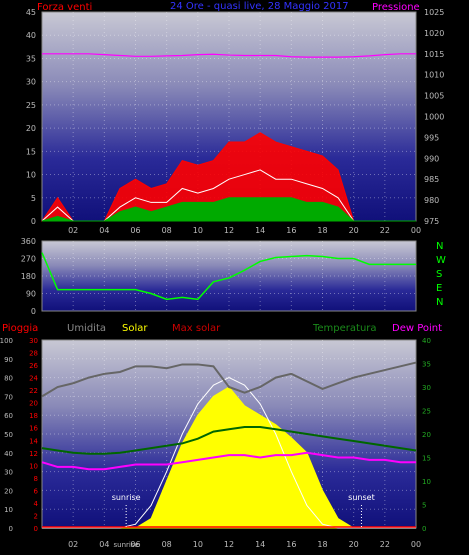  What do you see at coordinates (434, 117) in the screenshot?
I see `pressure-tick-label: 1000` at bounding box center [434, 117].